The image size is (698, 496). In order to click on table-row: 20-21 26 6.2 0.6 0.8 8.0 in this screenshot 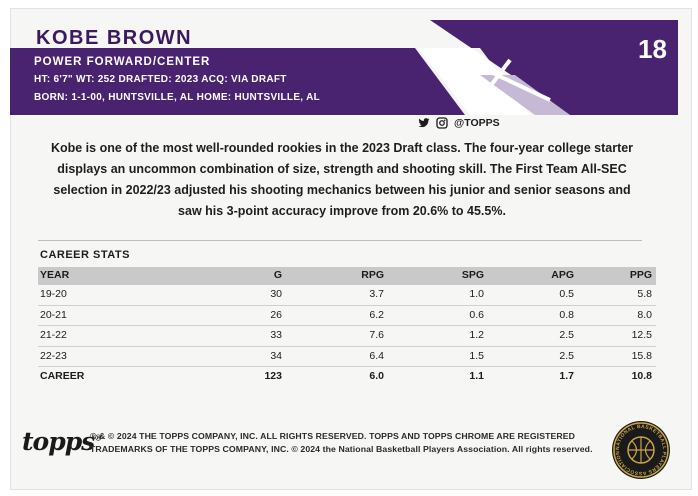, I will do `click(347, 316)`.